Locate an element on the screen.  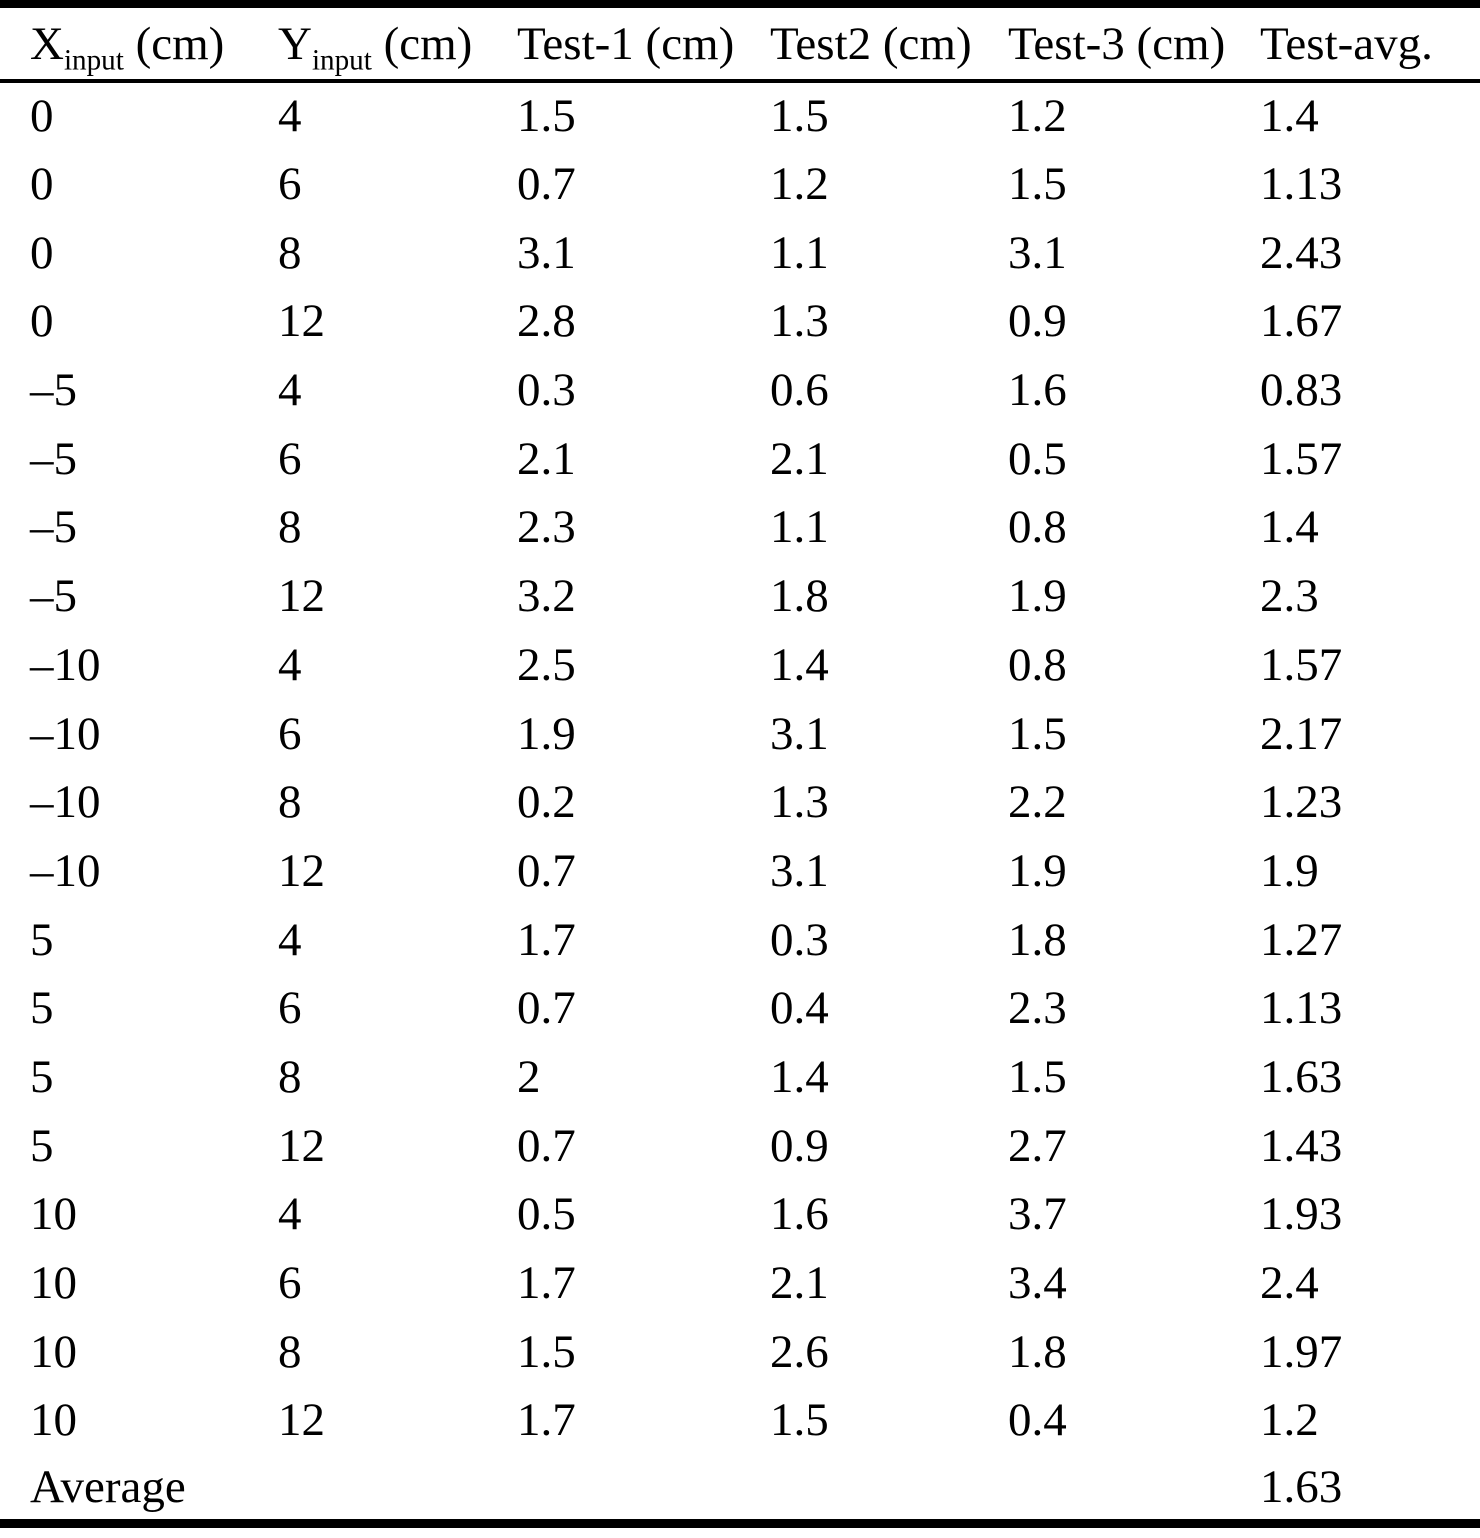
table-cell: 1.57 is located at coordinates (1301, 458).